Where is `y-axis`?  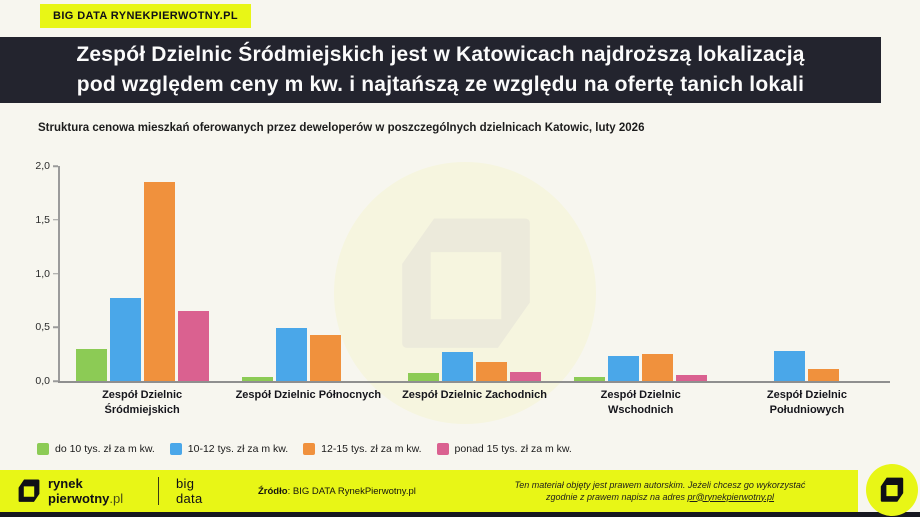 y-axis is located at coordinates (59, 274).